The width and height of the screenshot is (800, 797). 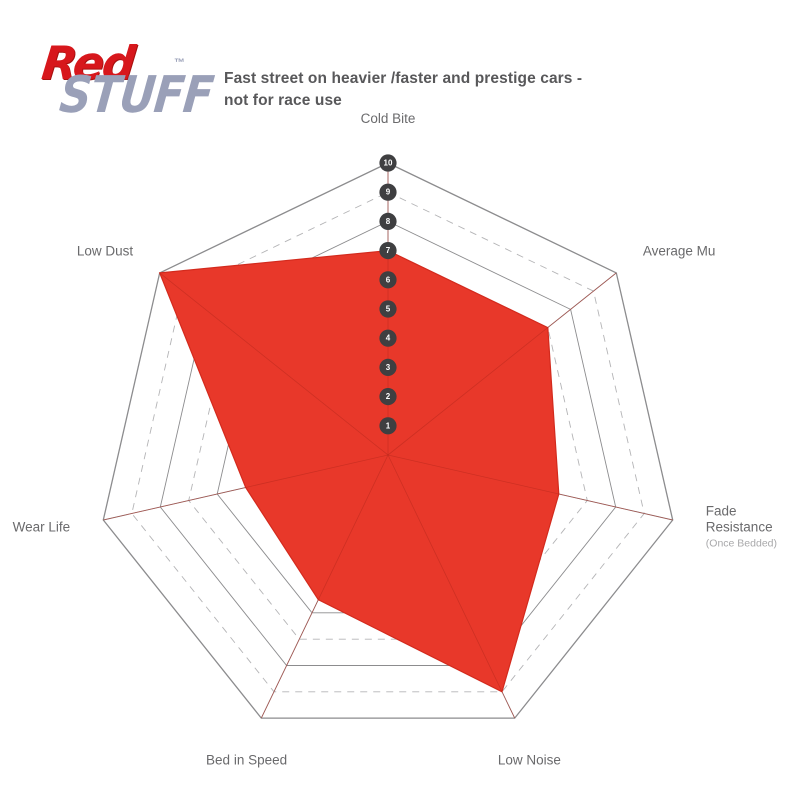 I want to click on axis-label-low-noise: Low Noise, so click(x=529, y=760).